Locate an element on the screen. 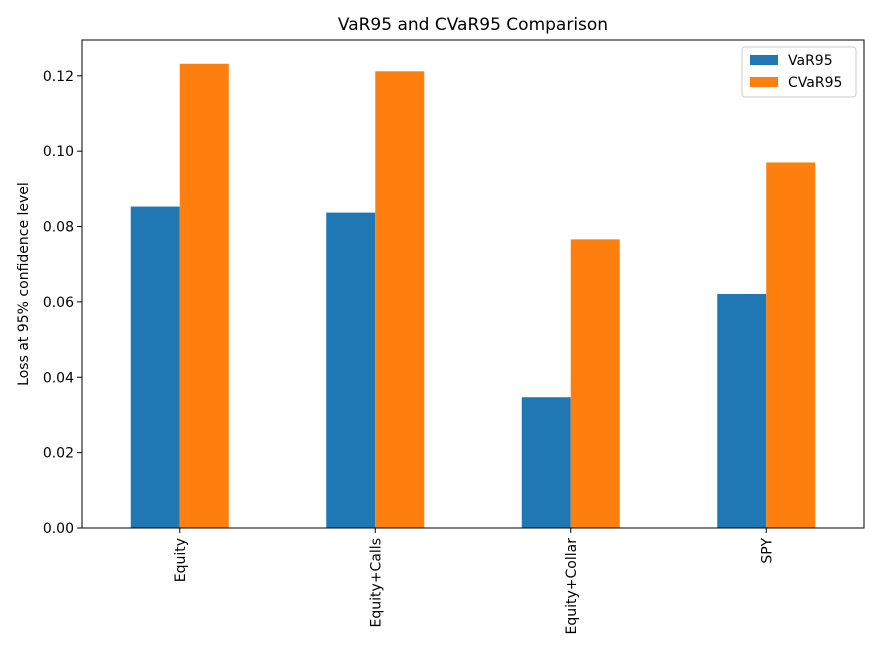 This screenshot has width=880, height=660. legend-swatch-cvar95 is located at coordinates (764, 82).